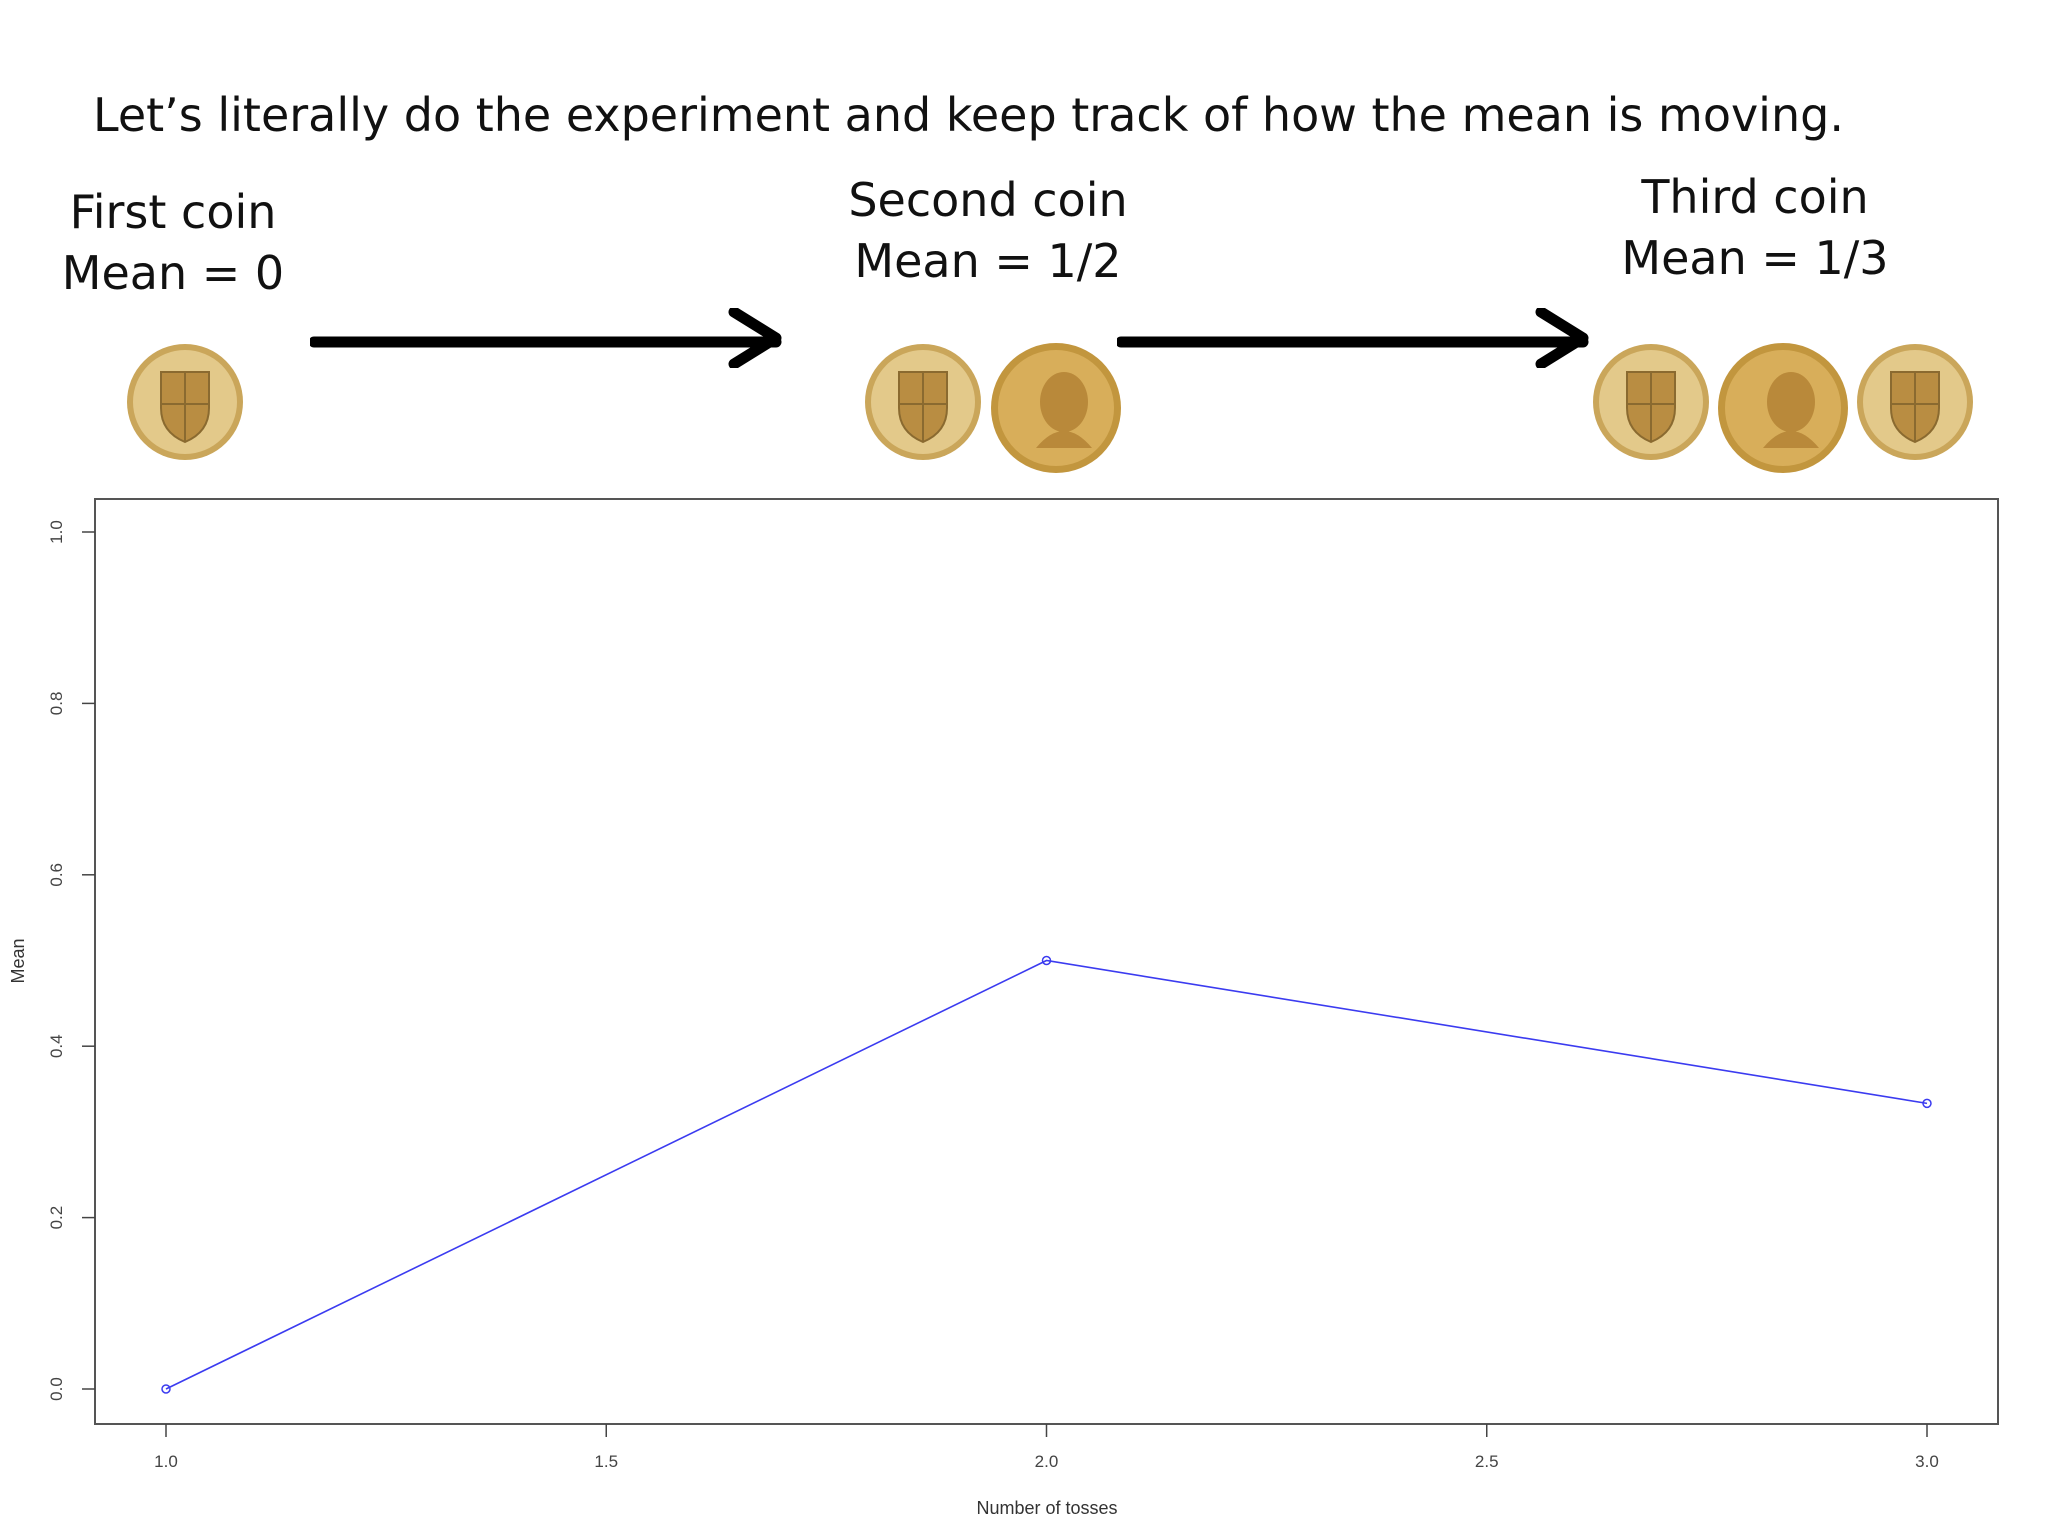 This screenshot has width=2048, height=1536. What do you see at coordinates (1047, 1461) in the screenshot?
I see `x-tick-label: 2.0` at bounding box center [1047, 1461].